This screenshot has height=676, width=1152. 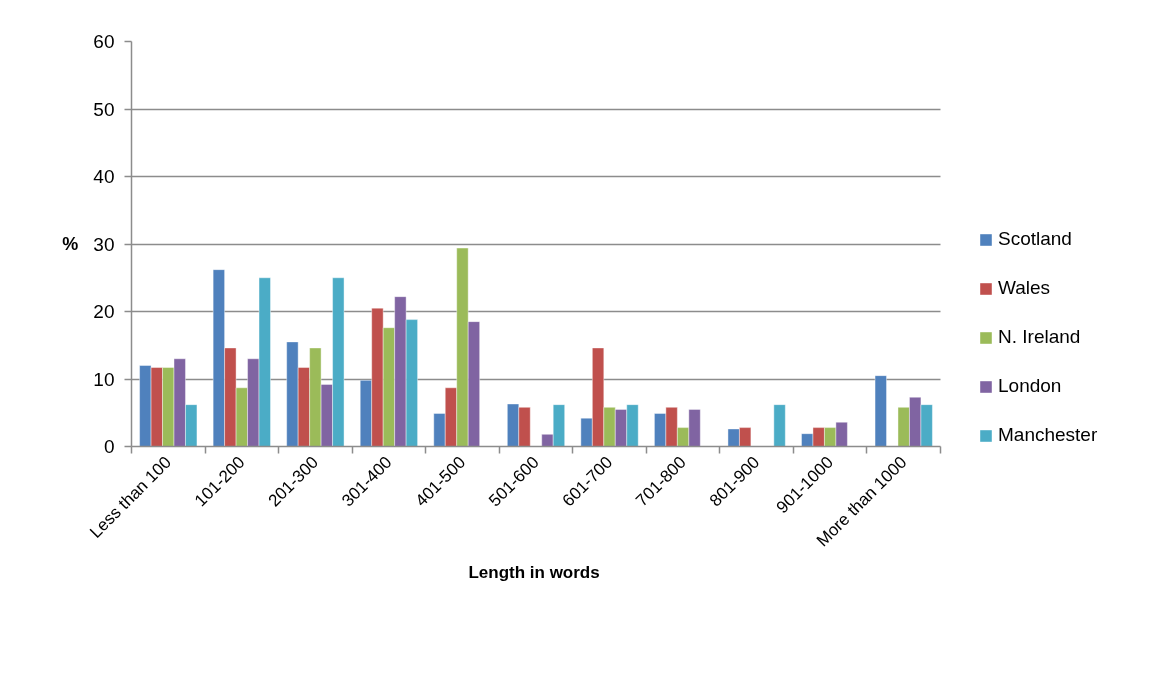 I want to click on y-tick-label: 20, so click(x=104, y=311).